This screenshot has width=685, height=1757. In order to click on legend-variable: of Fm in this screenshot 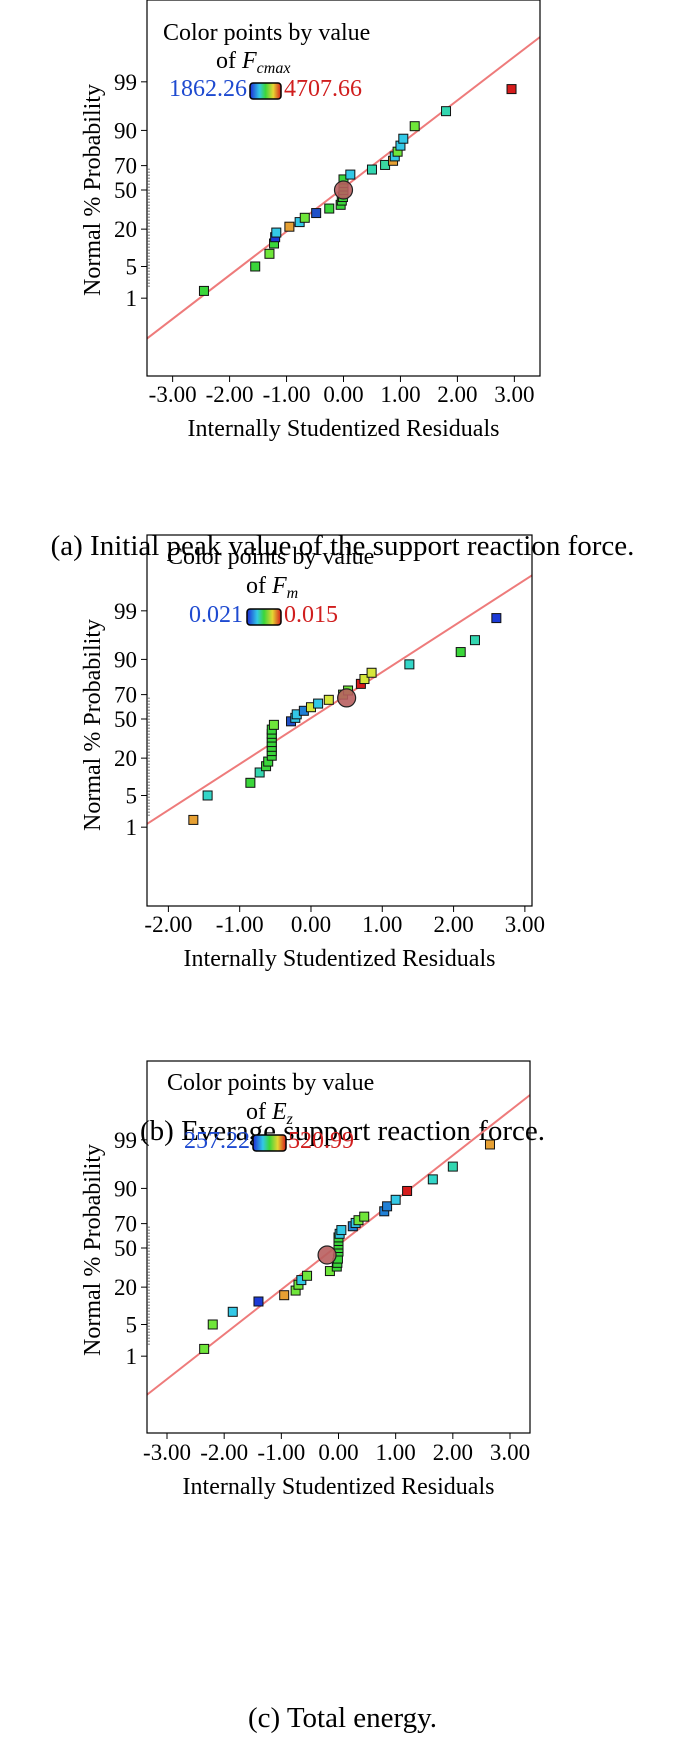, I will do `click(272, 587)`.